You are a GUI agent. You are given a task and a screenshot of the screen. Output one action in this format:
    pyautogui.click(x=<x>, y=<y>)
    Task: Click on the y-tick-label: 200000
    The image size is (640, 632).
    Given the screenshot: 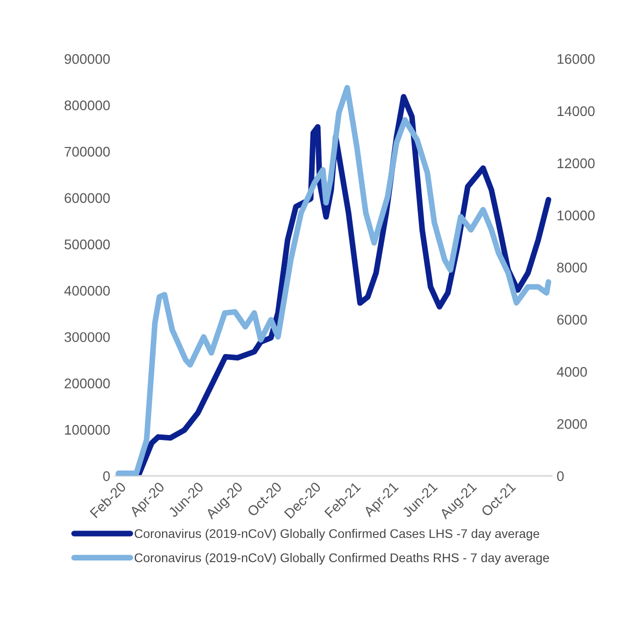 What is the action you would take?
    pyautogui.click(x=87, y=383)
    